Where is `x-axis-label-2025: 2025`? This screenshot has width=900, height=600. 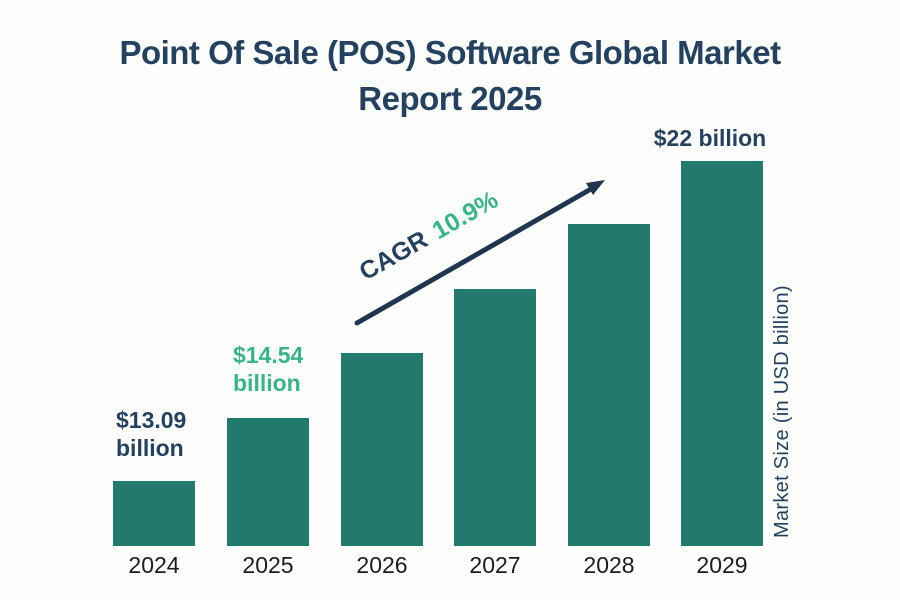
x-axis-label-2025: 2025 is located at coordinates (268, 565).